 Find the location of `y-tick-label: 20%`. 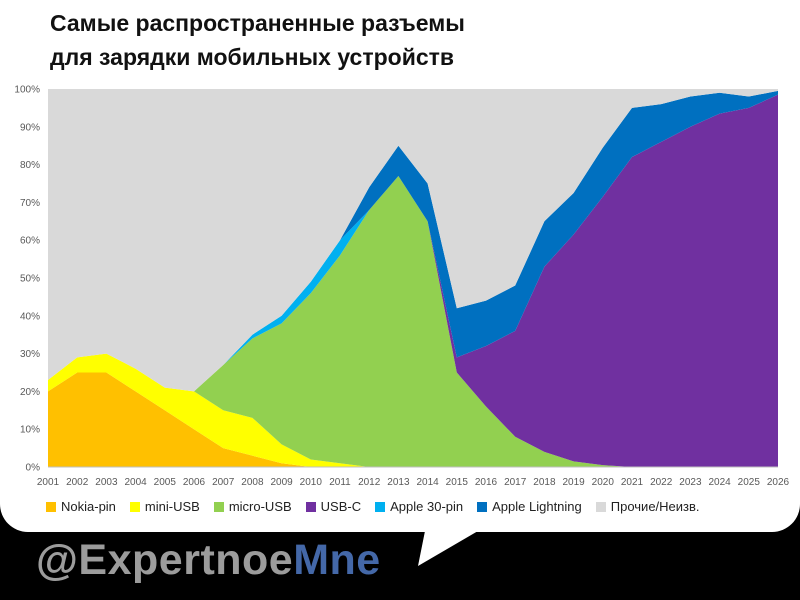

y-tick-label: 20% is located at coordinates (30, 392).